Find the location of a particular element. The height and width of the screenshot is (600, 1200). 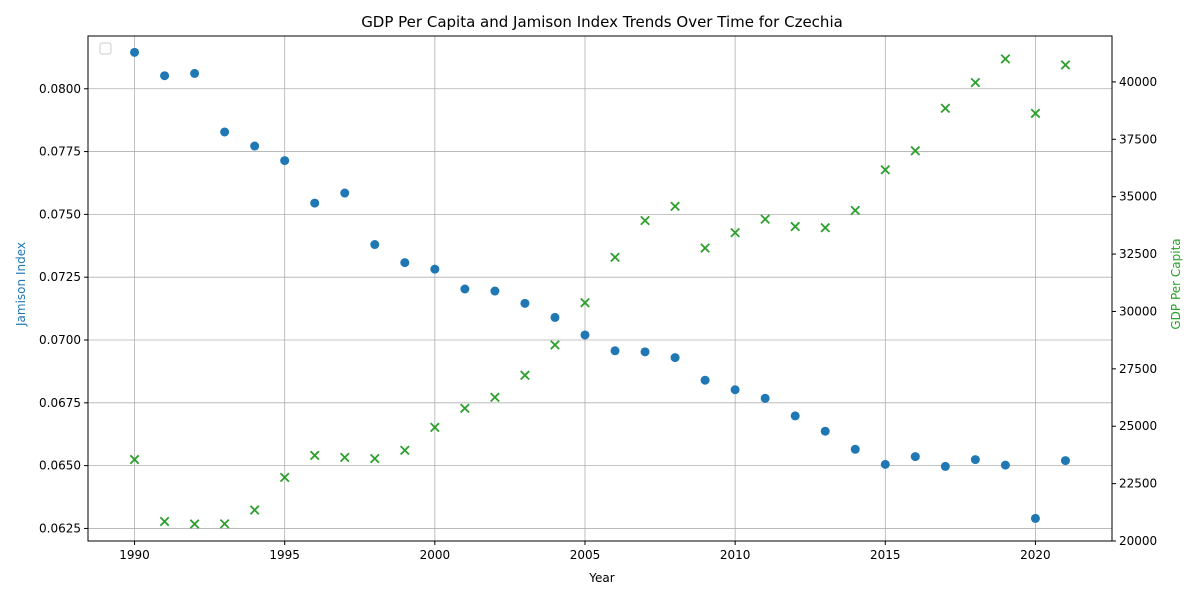

y-axis-title-right: GDP Per Capita is located at coordinates (1176, 283).